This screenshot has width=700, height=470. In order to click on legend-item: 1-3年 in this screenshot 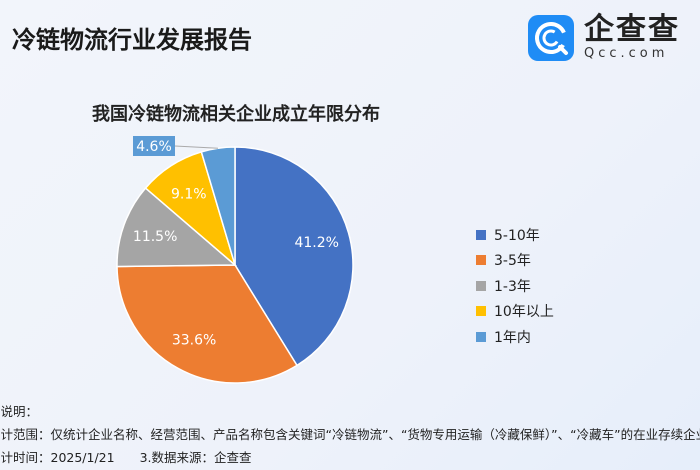, I will do `click(515, 286)`.